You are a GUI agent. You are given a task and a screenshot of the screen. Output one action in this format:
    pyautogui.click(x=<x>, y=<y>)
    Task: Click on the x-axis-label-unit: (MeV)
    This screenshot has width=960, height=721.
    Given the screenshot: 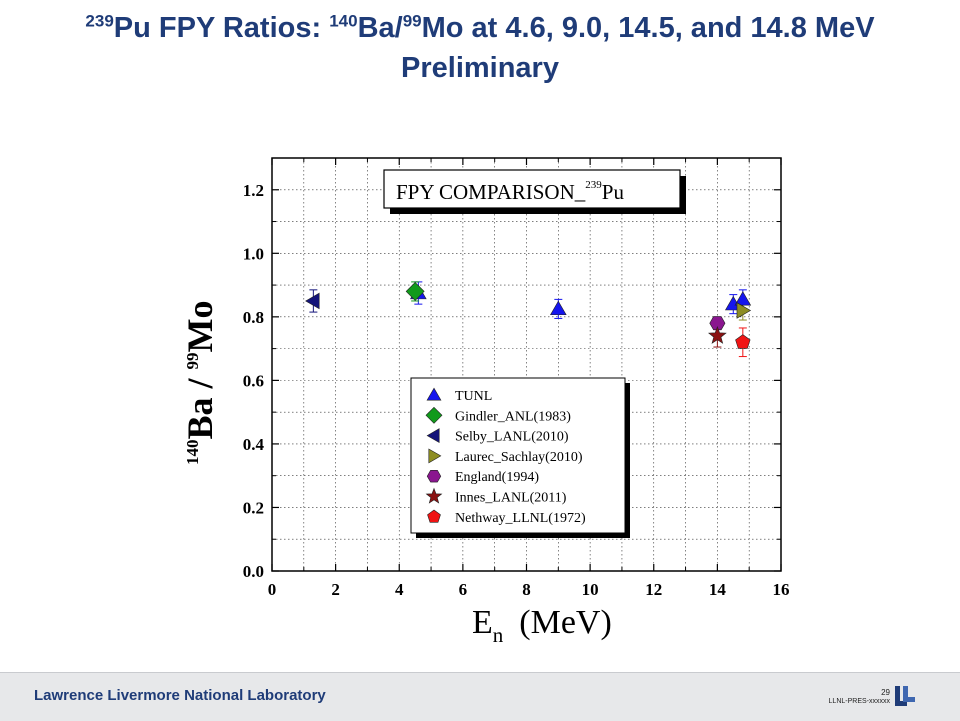 What is the action you would take?
    pyautogui.click(x=565, y=622)
    